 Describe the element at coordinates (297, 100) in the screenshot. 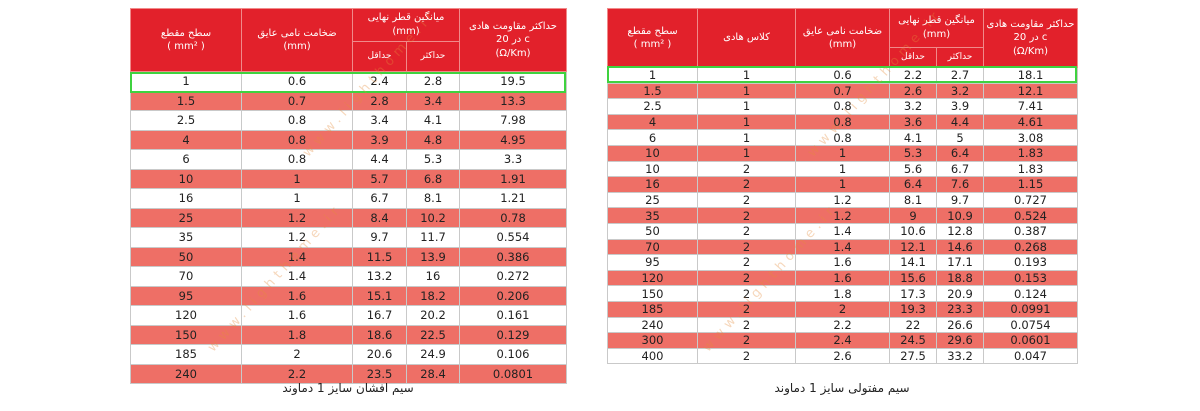

I see `table-cell: 0.7` at that location.